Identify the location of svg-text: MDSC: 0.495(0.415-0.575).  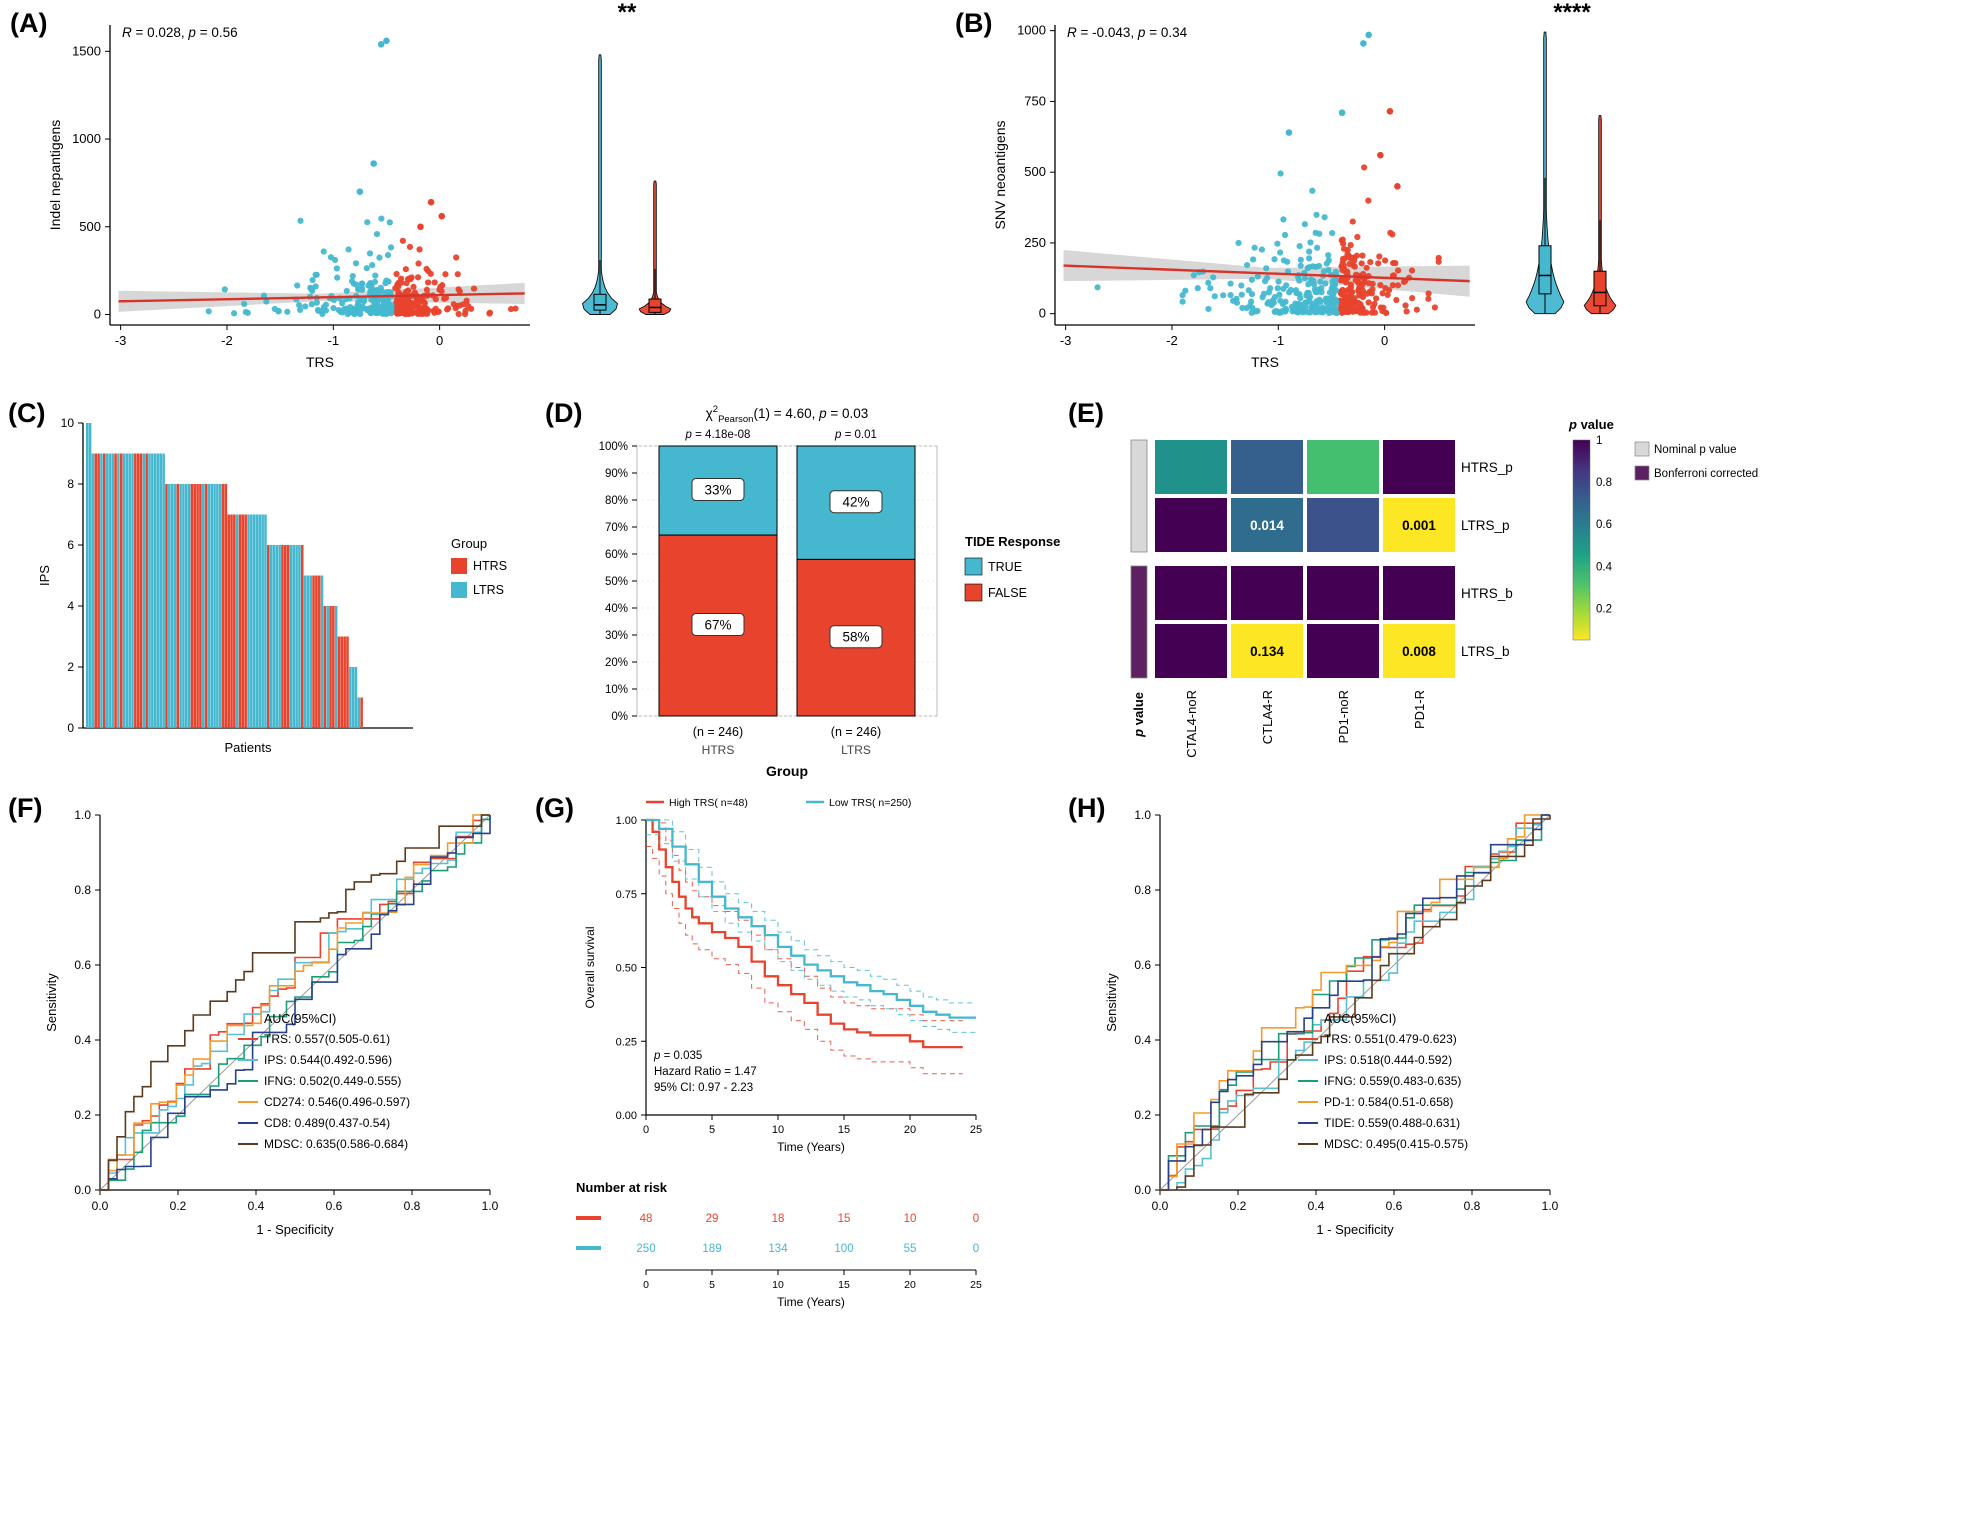
(1396, 1144).